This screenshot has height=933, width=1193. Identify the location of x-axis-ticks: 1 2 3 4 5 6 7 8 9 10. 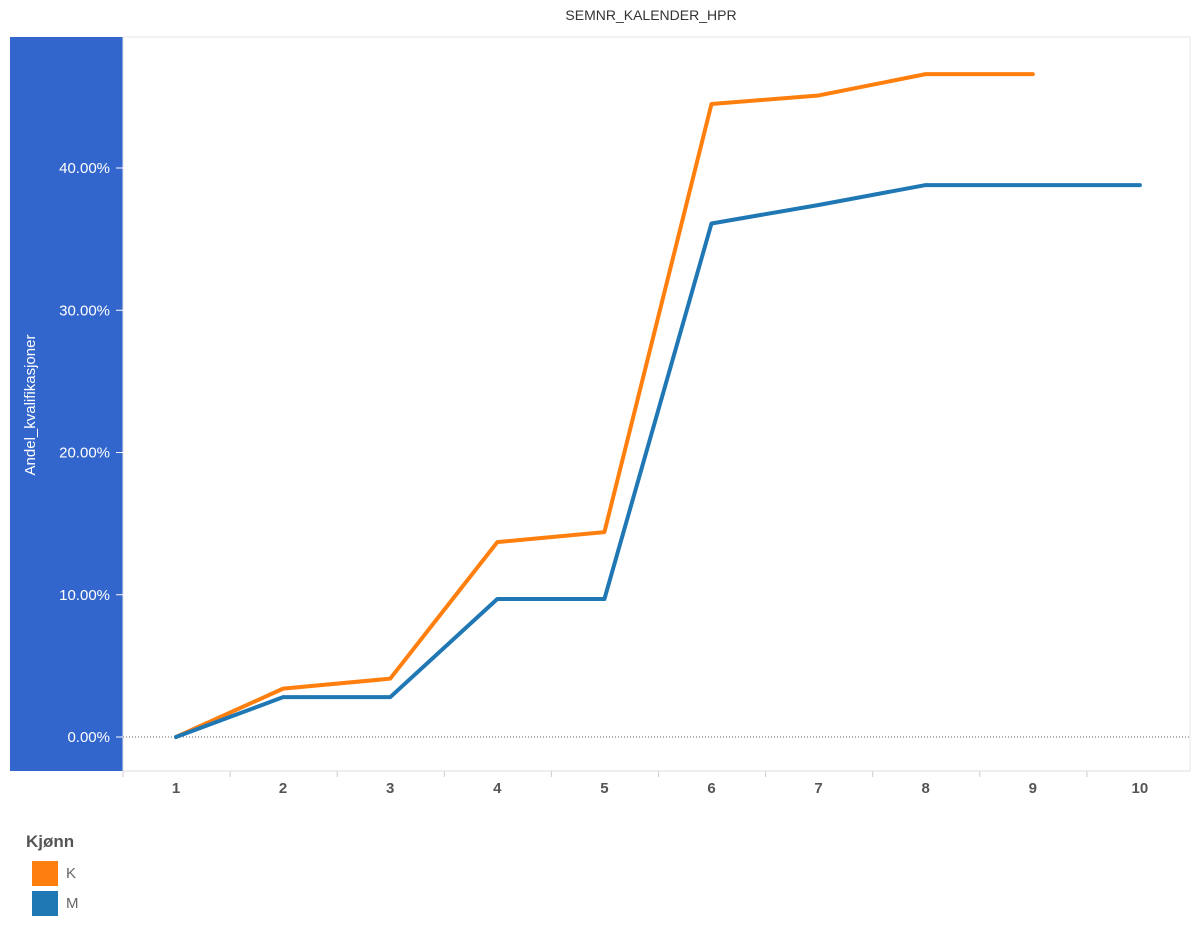
(635, 784).